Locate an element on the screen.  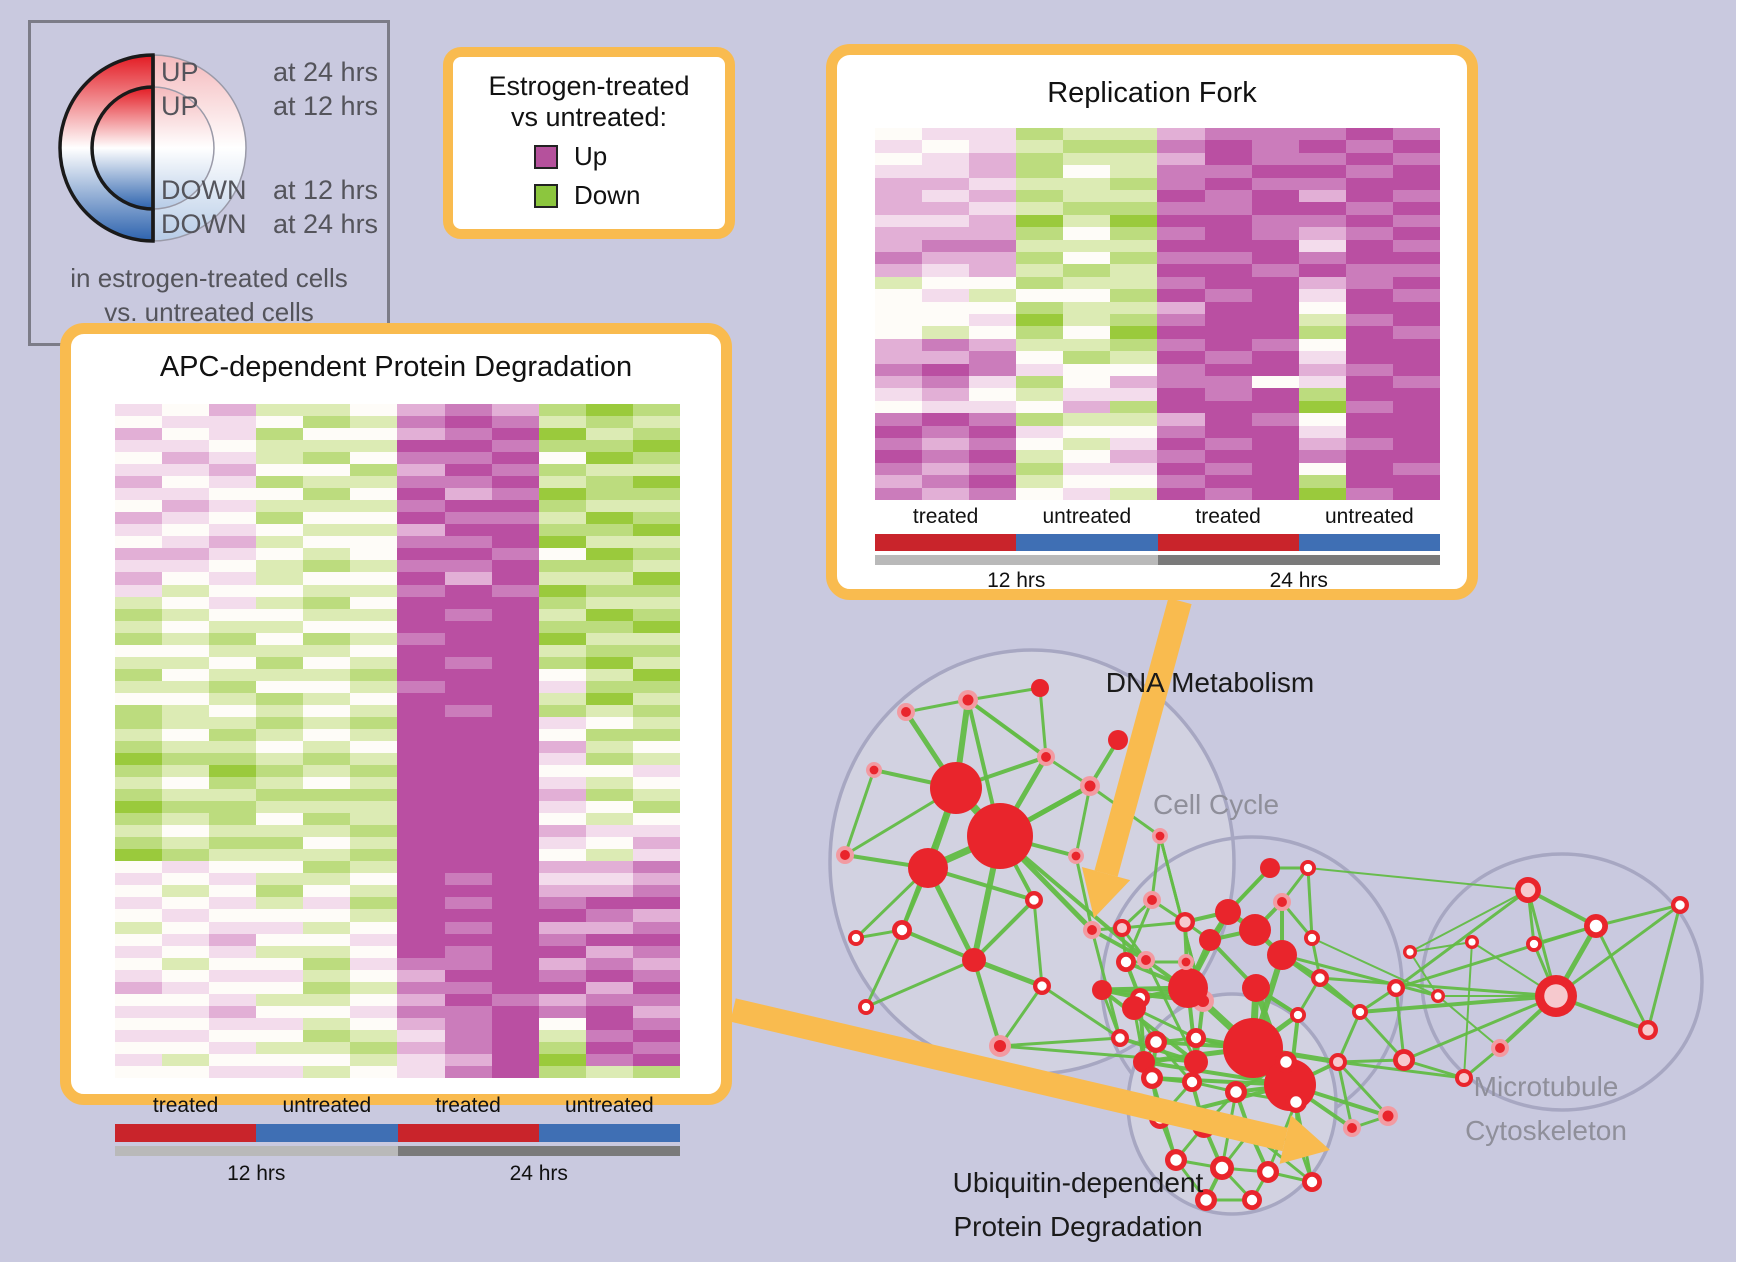
rf-column-labels: treated untreated treated untreated is located at coordinates (1157, 517).